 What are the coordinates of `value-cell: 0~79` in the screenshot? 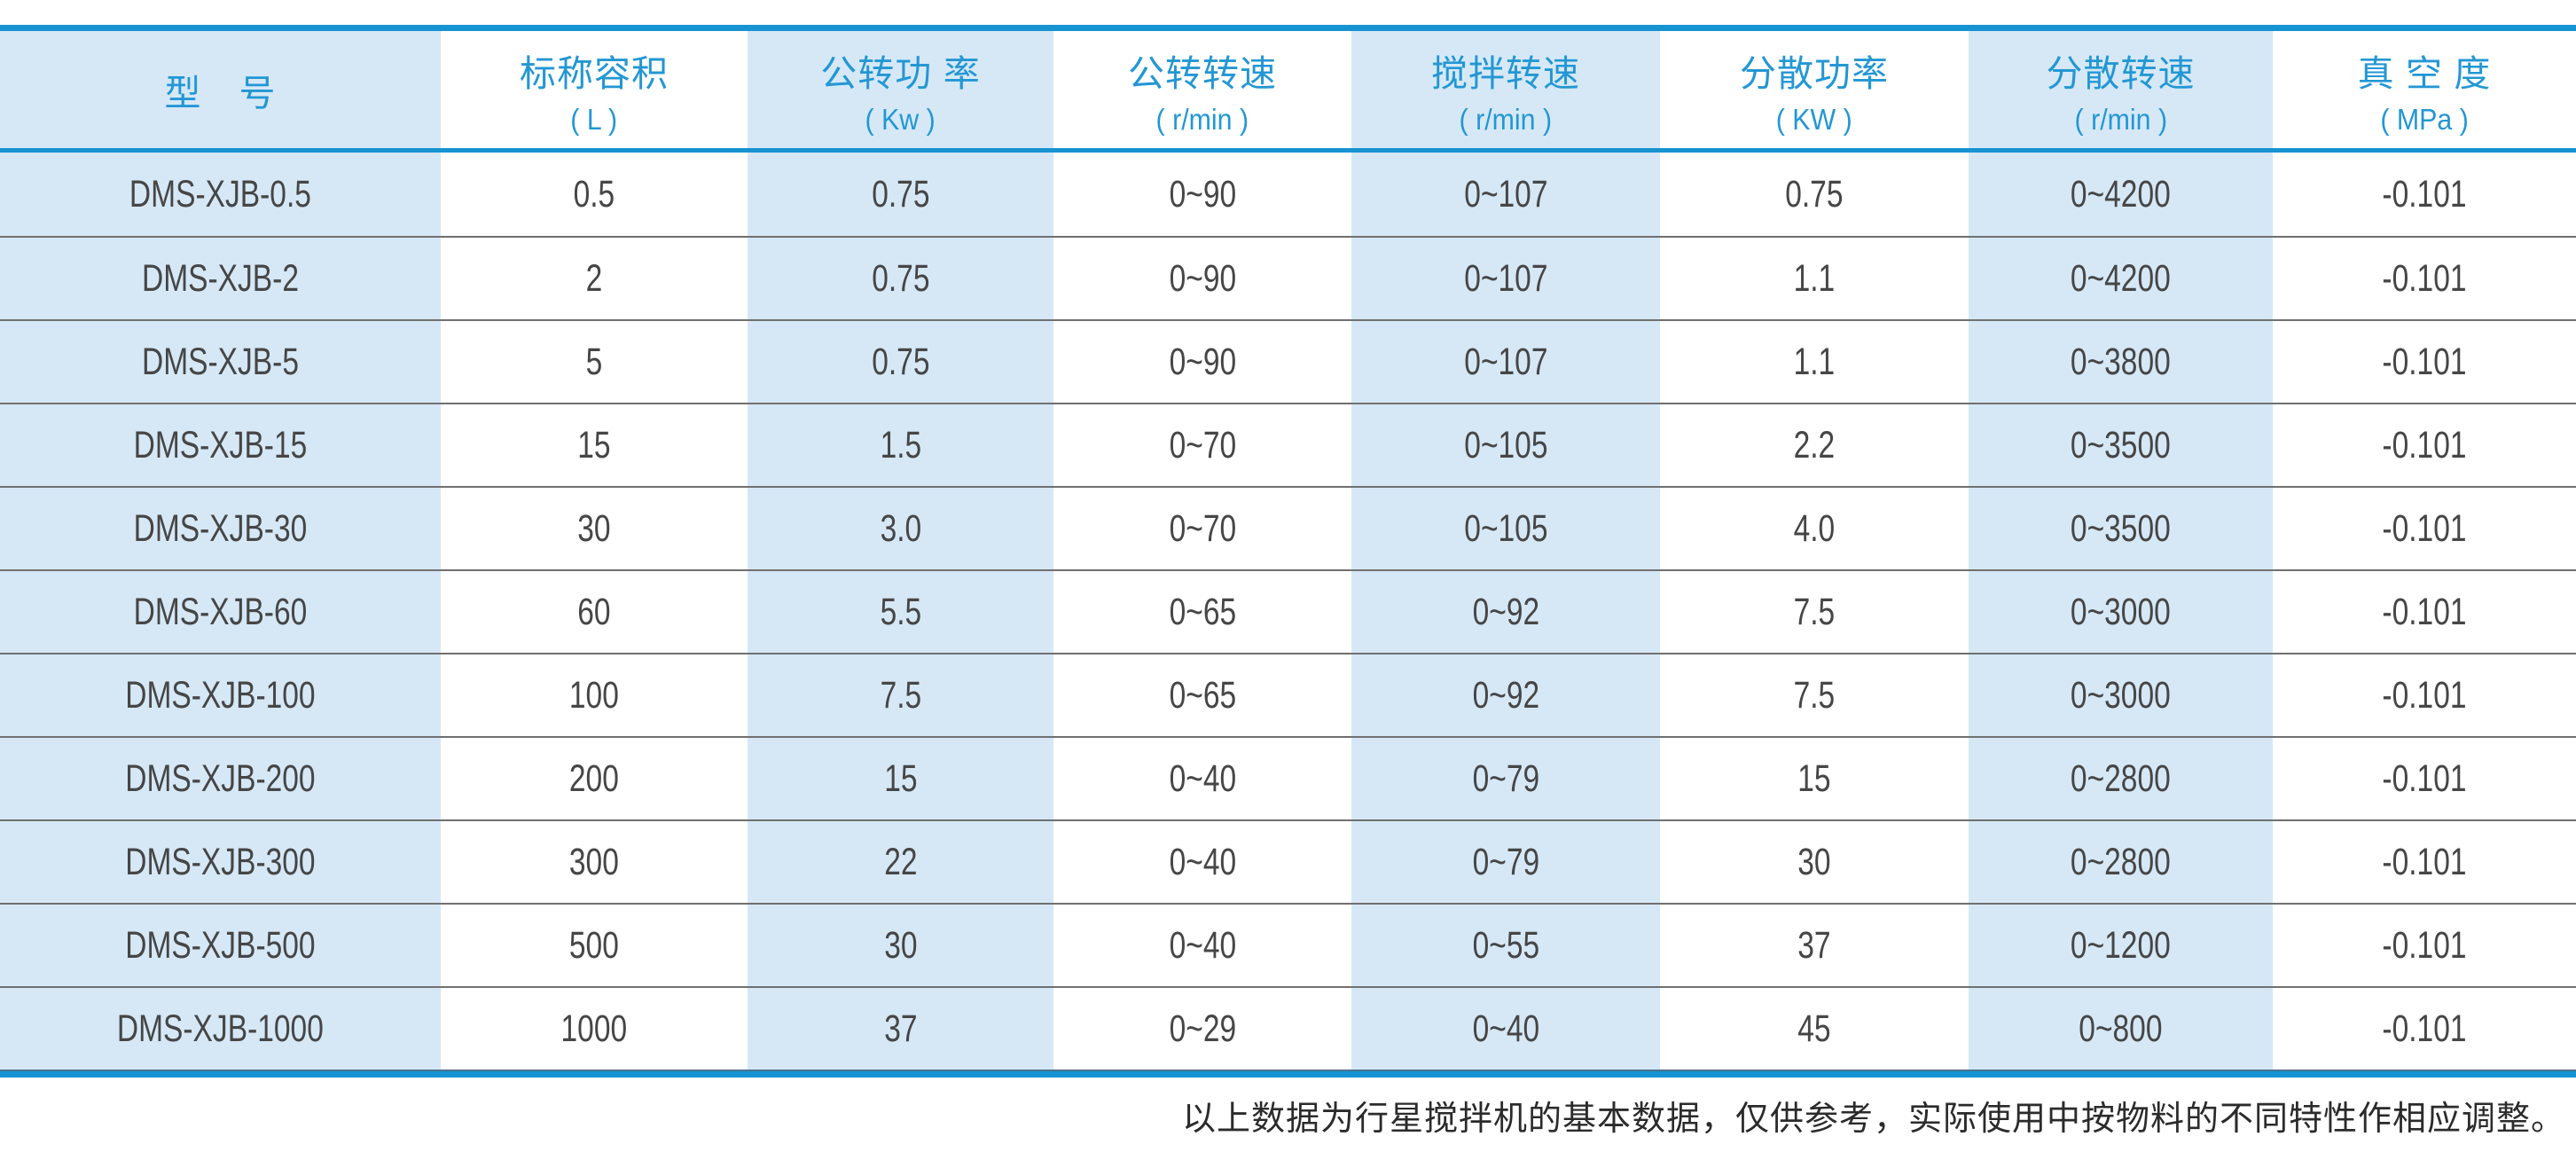 It's located at (1505, 779).